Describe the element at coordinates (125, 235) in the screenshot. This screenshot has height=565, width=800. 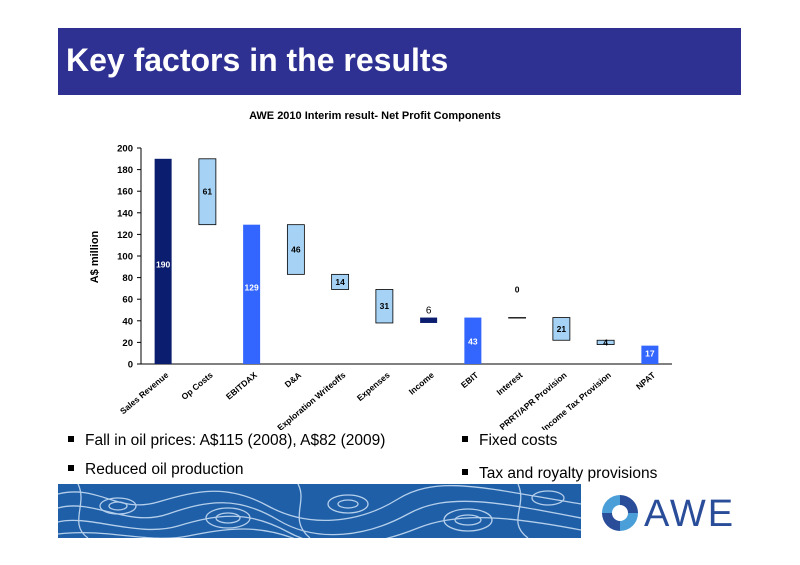
I see `y-tick-label: 120` at that location.